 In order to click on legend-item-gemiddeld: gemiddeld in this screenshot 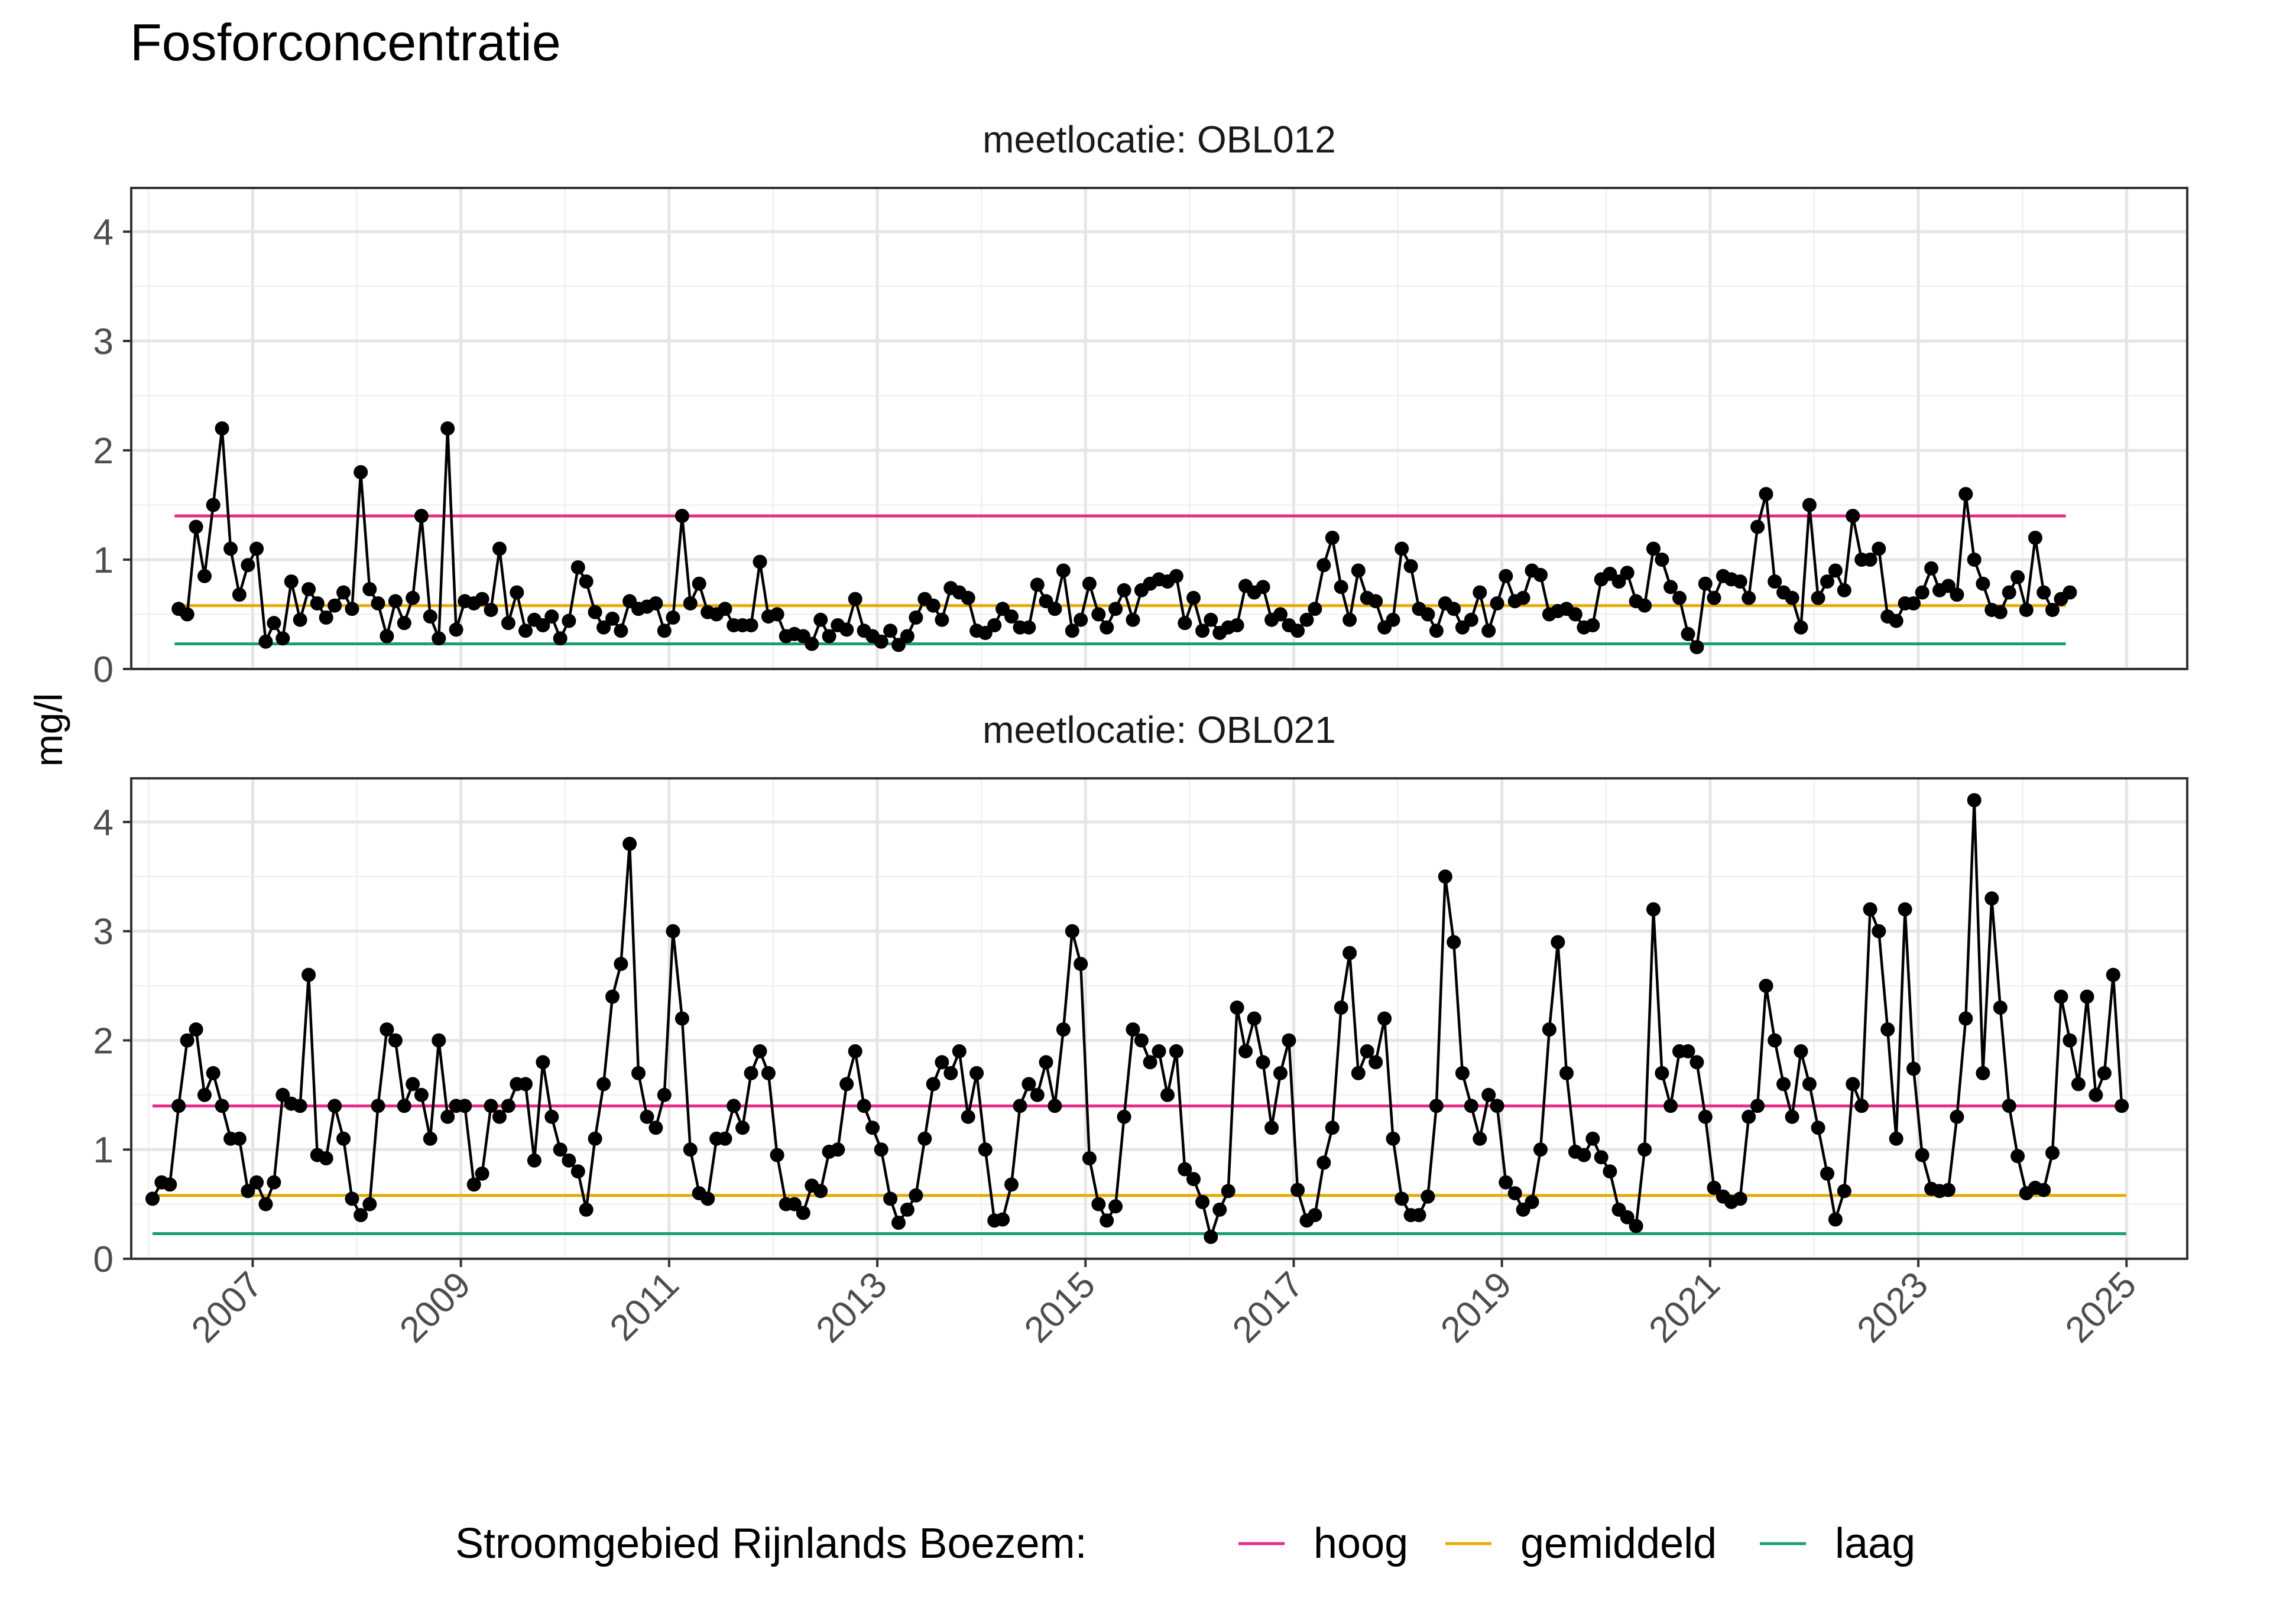, I will do `click(1581, 1543)`.